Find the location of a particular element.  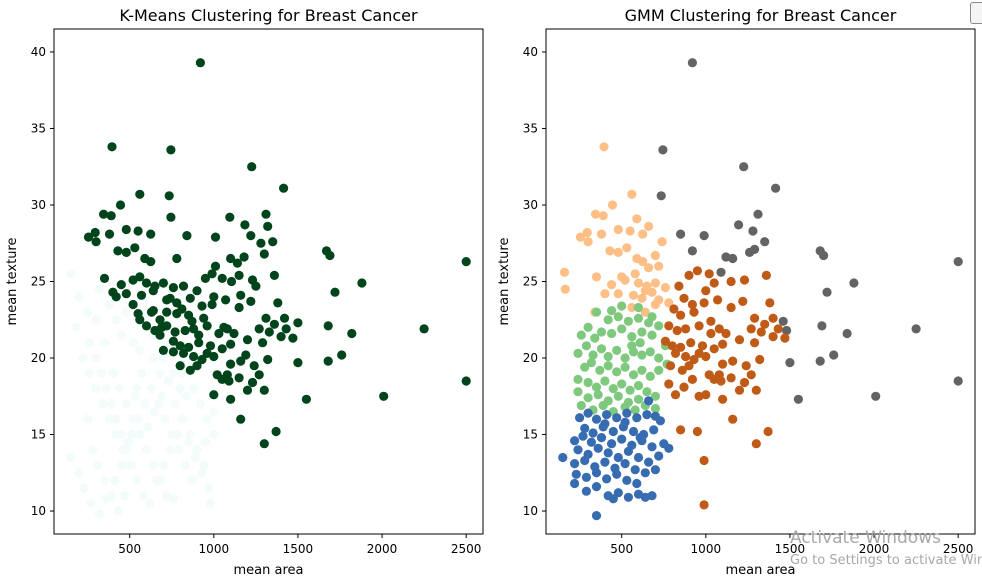

x-axis-label: mean area is located at coordinates (269, 570).